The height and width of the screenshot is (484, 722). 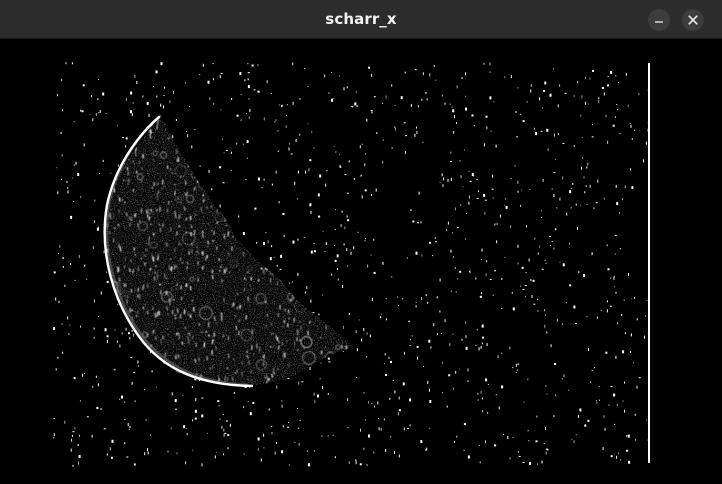 What do you see at coordinates (693, 20) in the screenshot?
I see `close-button` at bounding box center [693, 20].